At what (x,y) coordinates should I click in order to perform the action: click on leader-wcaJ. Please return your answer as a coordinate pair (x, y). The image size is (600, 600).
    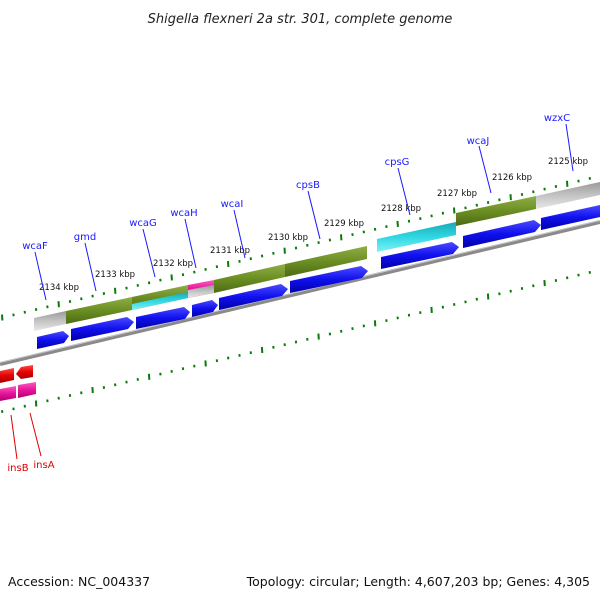
    Looking at the image, I should click on (485, 169).